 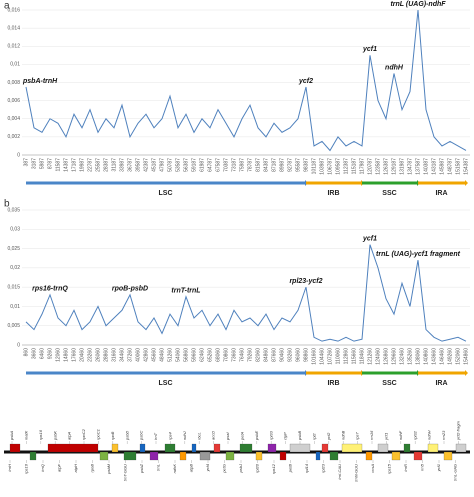 I want to click on x-tick-label: 61987, so click(x=202, y=165).